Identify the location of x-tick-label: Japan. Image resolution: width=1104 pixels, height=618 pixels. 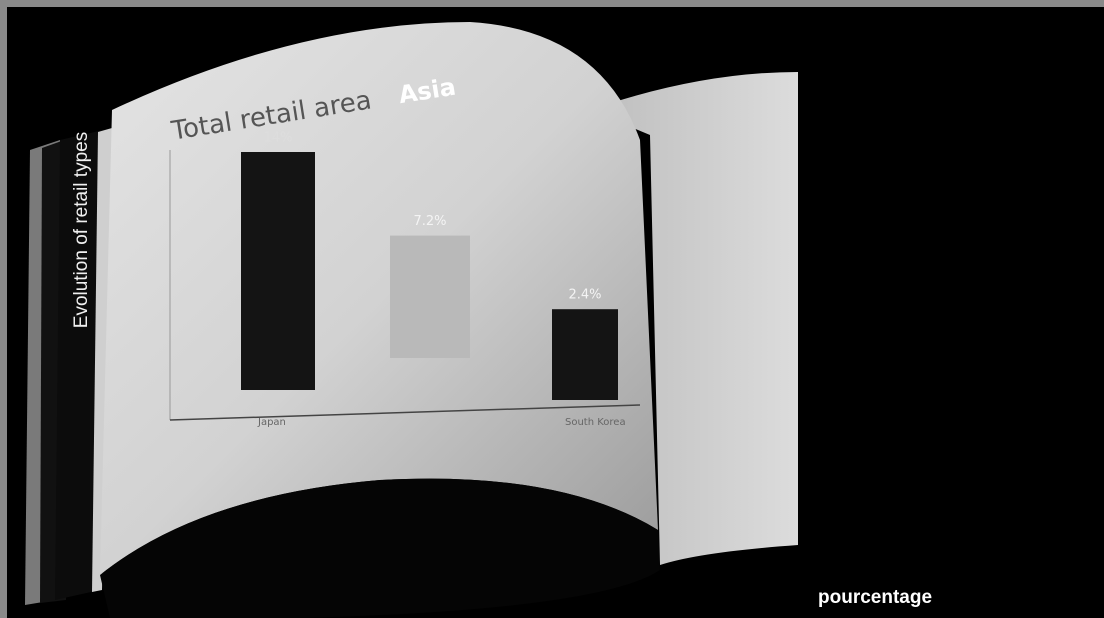
(271, 422).